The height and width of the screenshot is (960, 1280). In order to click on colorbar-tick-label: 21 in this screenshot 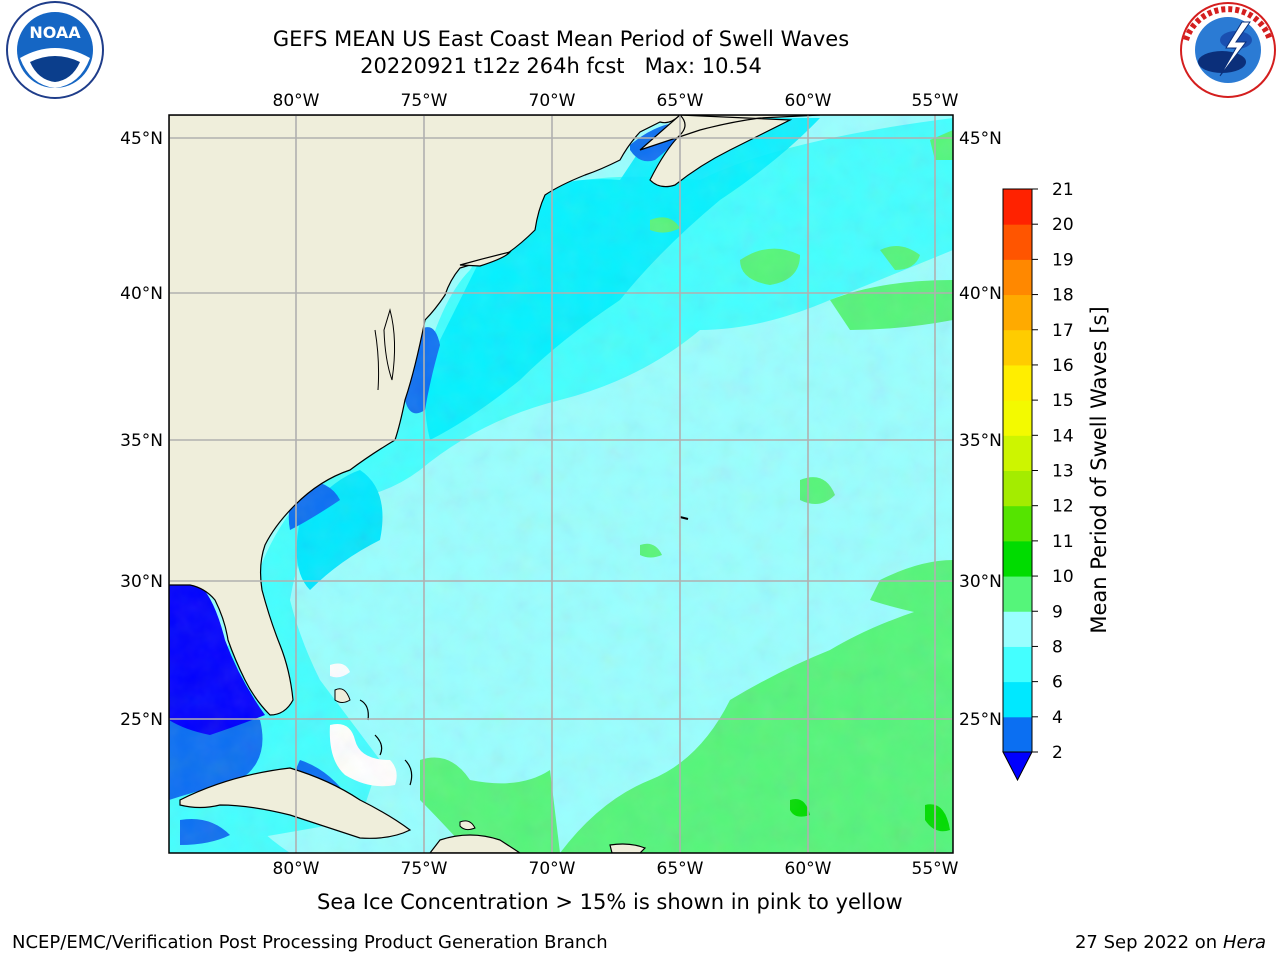, I will do `click(1063, 190)`.